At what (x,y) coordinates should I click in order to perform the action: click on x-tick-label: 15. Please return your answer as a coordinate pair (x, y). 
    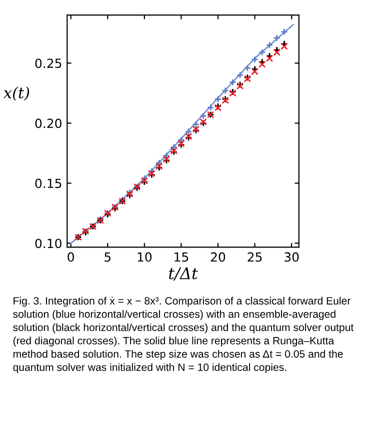
    Looking at the image, I should click on (181, 257).